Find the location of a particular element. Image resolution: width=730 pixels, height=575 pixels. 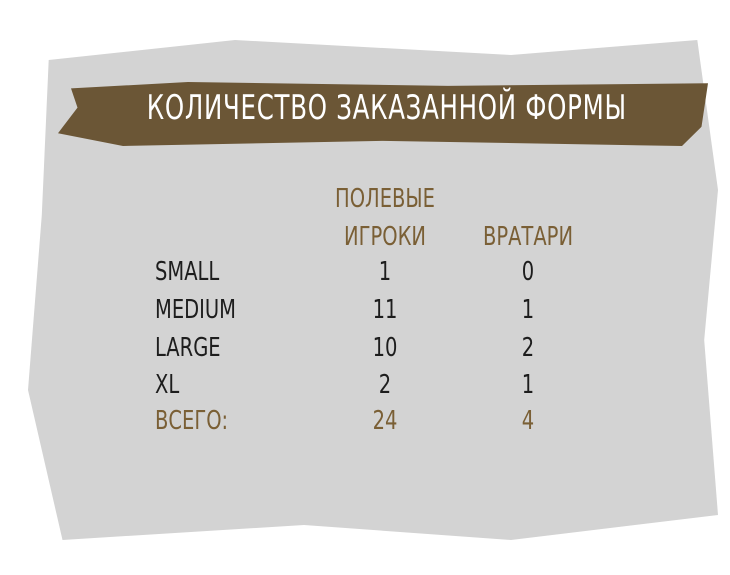

row-goalies: 2 is located at coordinates (528, 348).